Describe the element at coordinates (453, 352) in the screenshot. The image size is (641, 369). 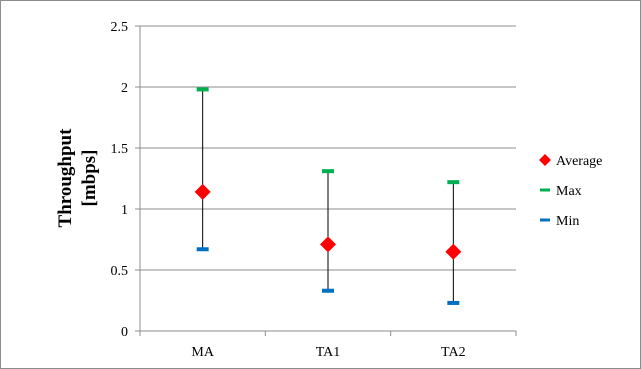
I see `x-tick-label: TA2` at that location.